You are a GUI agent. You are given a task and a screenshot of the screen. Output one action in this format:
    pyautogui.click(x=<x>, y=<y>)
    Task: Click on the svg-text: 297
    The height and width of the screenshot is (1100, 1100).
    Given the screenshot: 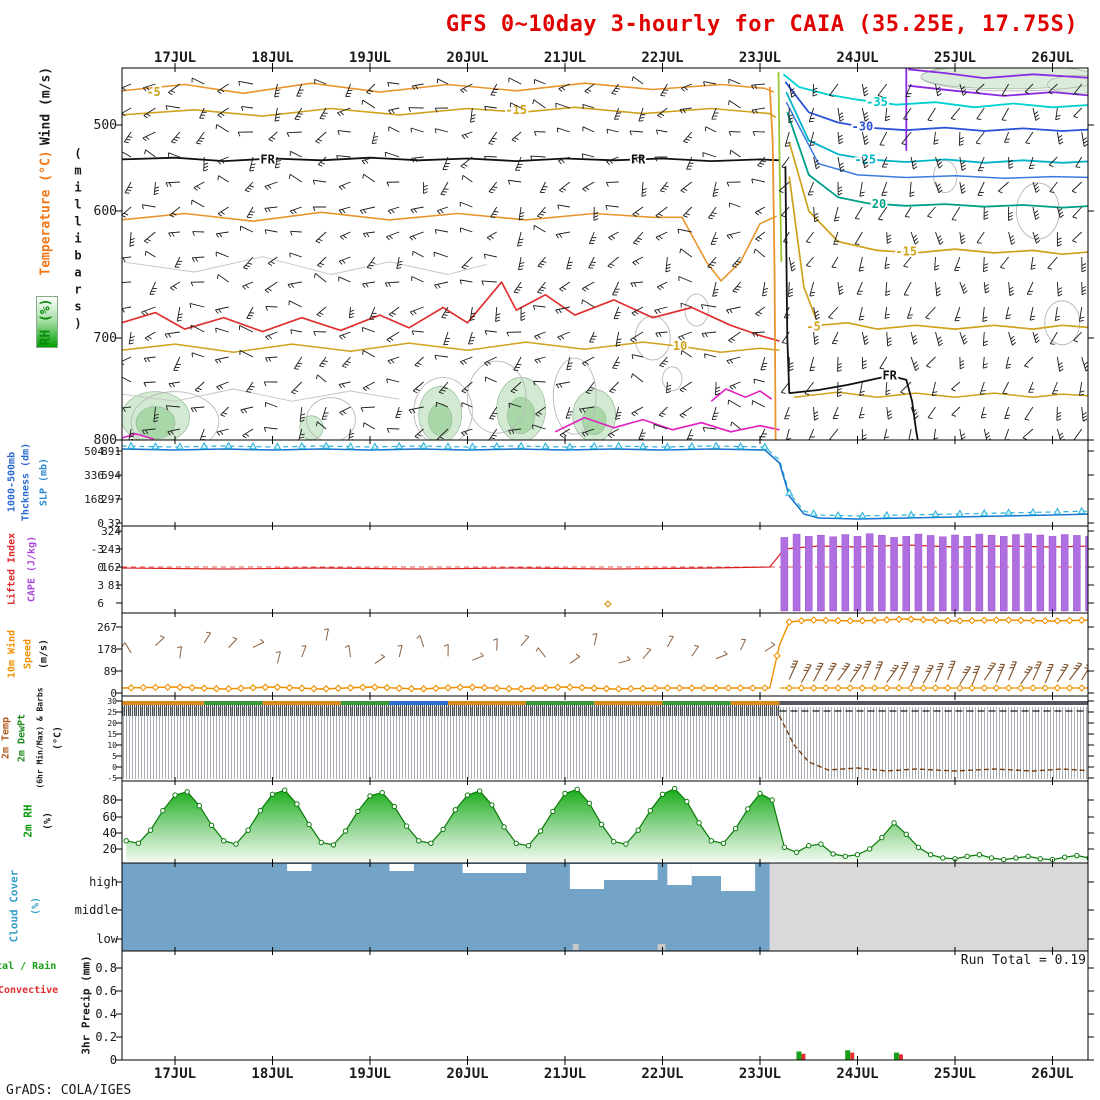 What is the action you would take?
    pyautogui.click(x=111, y=499)
    